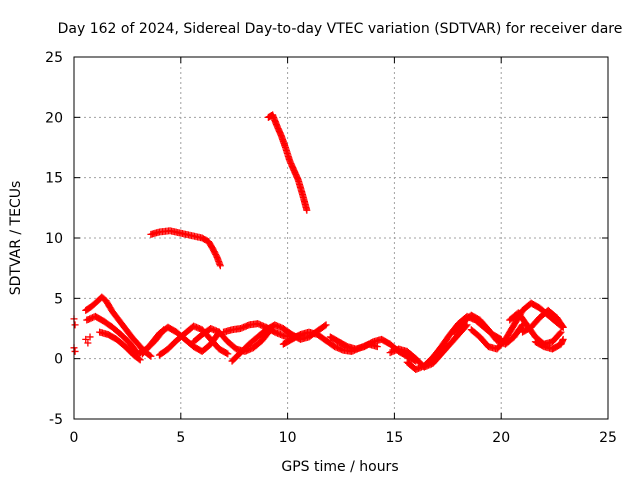  I want to click on x-tick-label: 5, so click(180, 438).